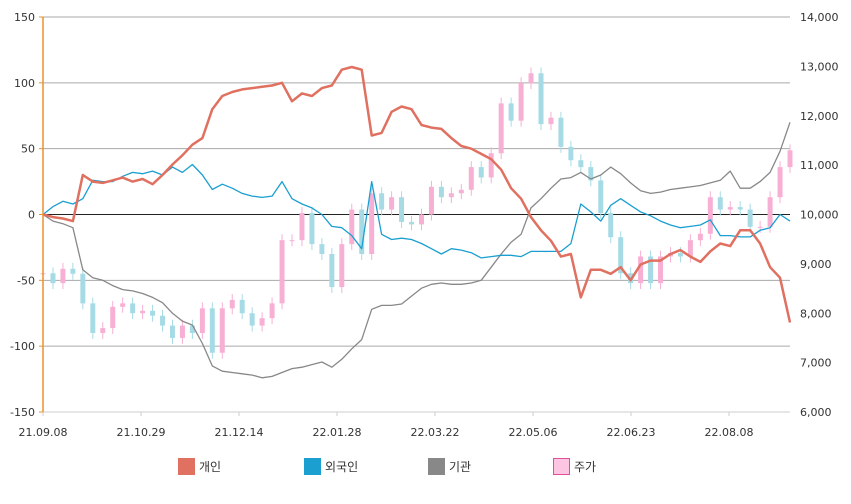 The image size is (851, 504). What do you see at coordinates (816, 412) in the screenshot?
I see `right-tick-label: 6,000` at bounding box center [816, 412].